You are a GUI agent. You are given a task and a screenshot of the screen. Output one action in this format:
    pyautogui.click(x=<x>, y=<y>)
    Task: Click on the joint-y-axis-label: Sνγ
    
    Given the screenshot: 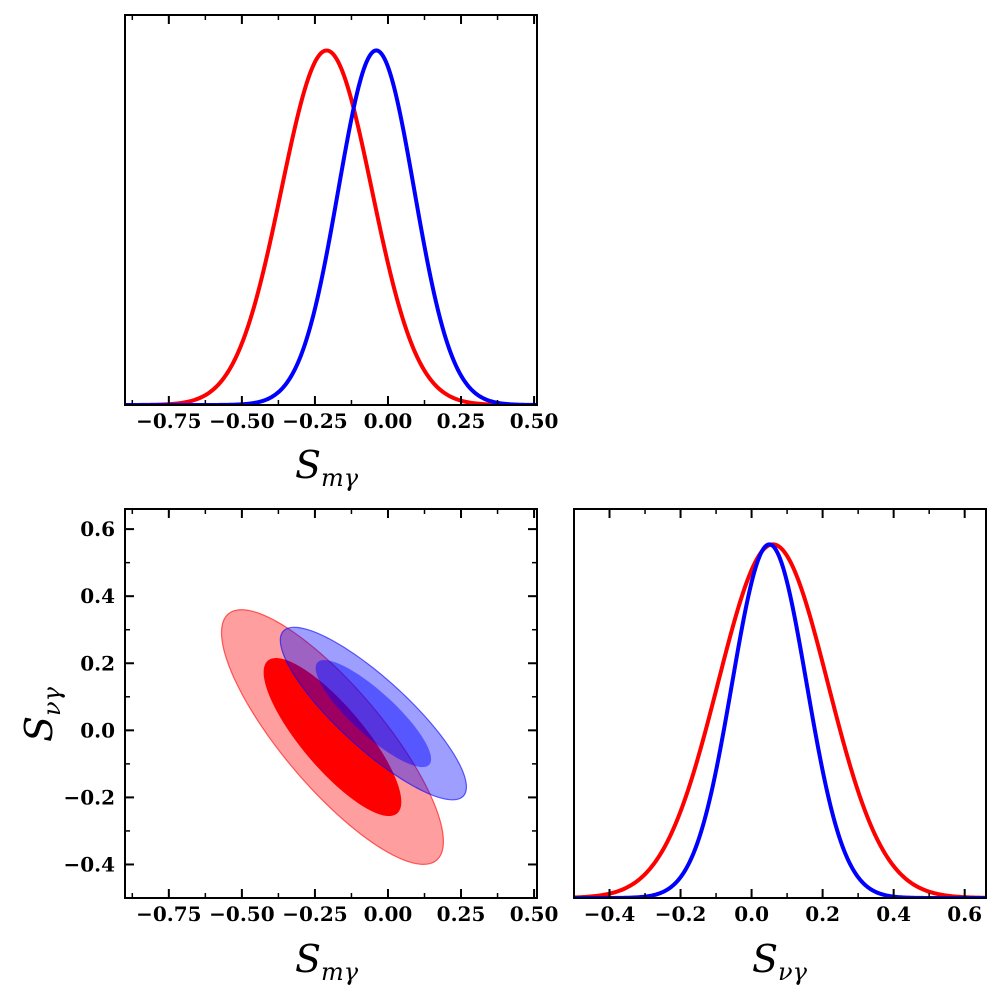 What is the action you would take?
    pyautogui.click(x=41, y=714)
    